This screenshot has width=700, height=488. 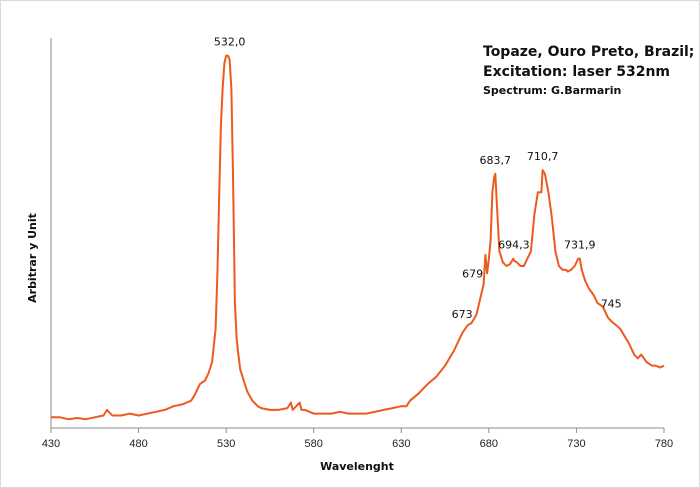 I want to click on x-axis-title: Wavelenght, so click(x=357, y=466).